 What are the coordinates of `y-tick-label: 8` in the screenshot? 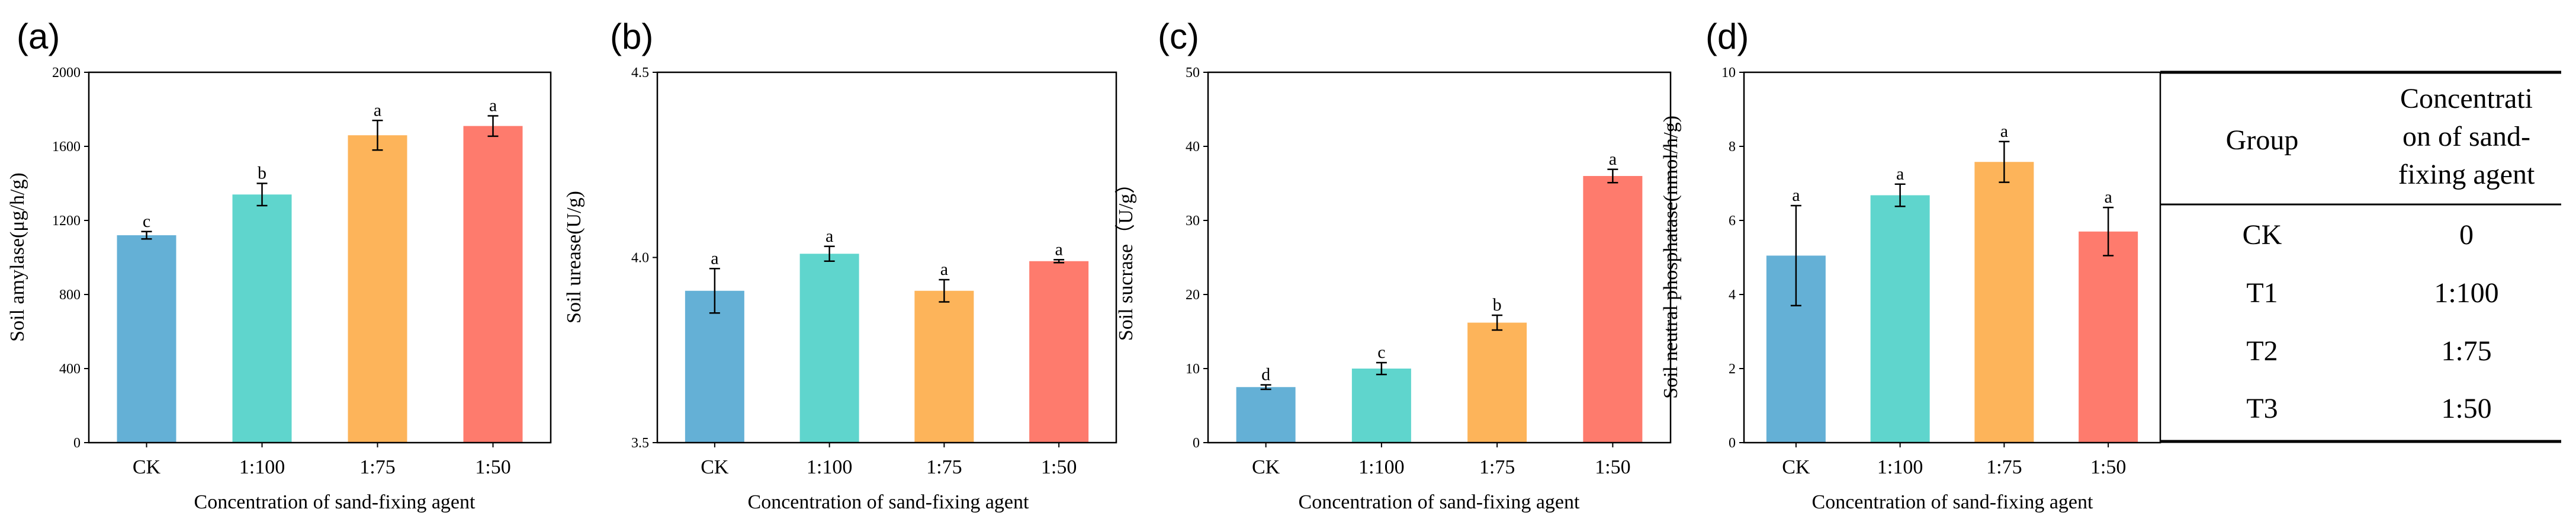 It's located at (1732, 147).